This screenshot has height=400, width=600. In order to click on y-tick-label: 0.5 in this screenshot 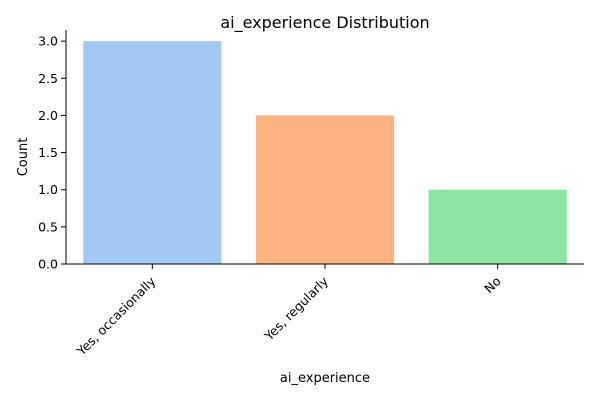, I will do `click(48, 226)`.